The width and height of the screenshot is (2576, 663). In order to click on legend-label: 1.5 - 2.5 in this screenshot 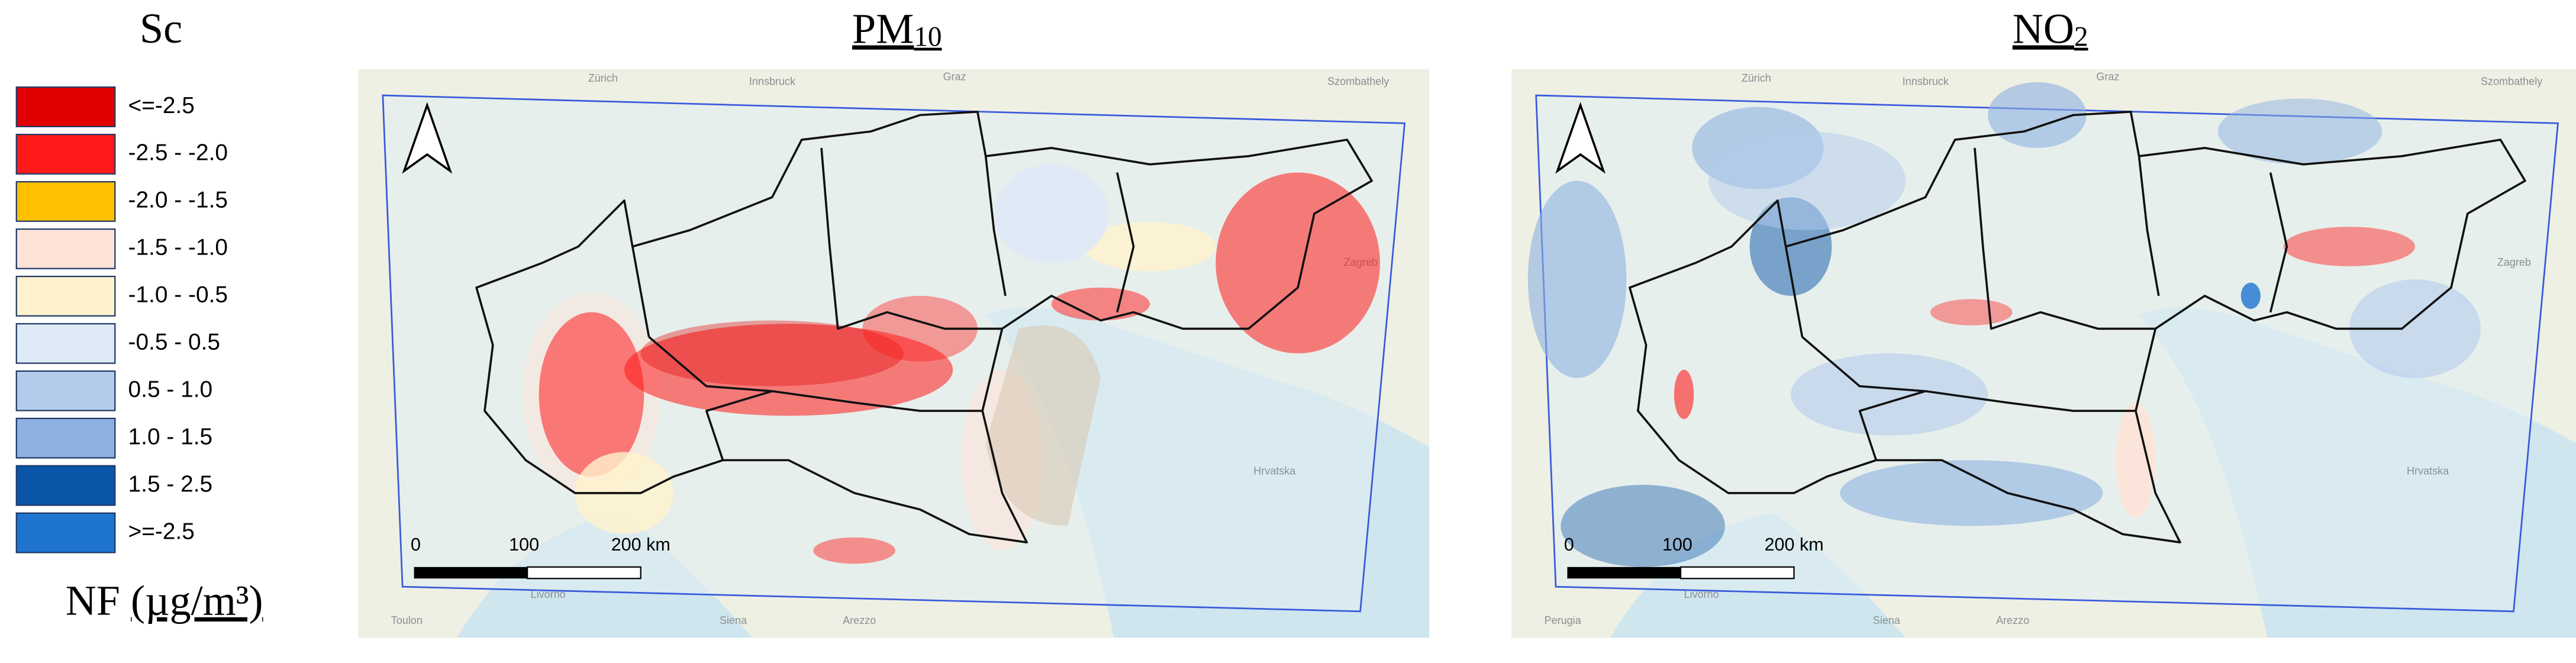, I will do `click(170, 484)`.